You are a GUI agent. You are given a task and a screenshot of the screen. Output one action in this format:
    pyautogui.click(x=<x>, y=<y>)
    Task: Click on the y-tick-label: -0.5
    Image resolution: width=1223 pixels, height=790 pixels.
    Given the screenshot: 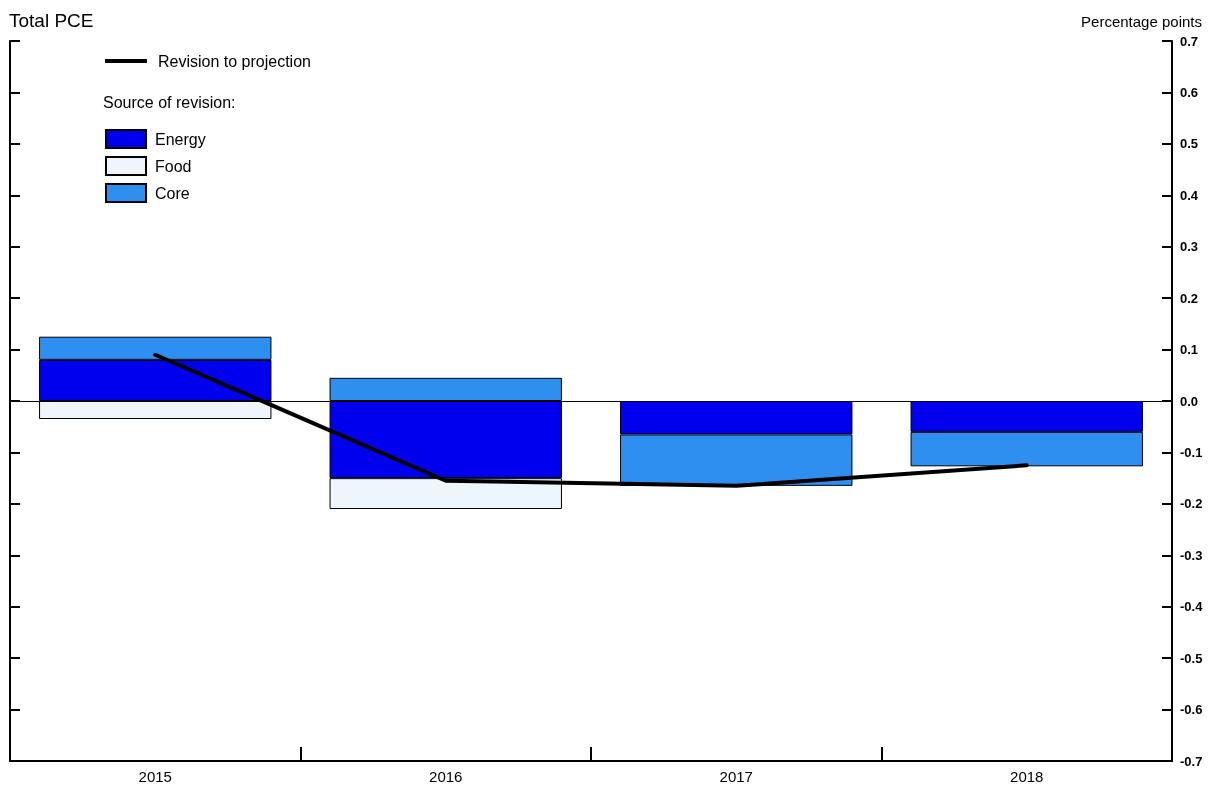 What is the action you would take?
    pyautogui.click(x=1191, y=658)
    